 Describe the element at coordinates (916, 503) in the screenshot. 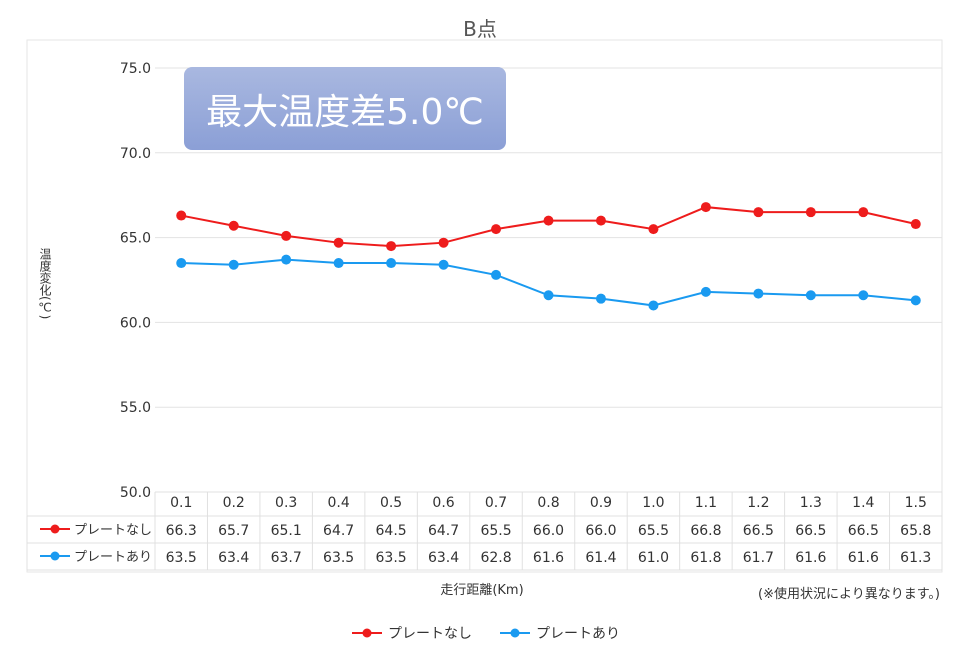

I see `x-tick-label: 1.5` at that location.